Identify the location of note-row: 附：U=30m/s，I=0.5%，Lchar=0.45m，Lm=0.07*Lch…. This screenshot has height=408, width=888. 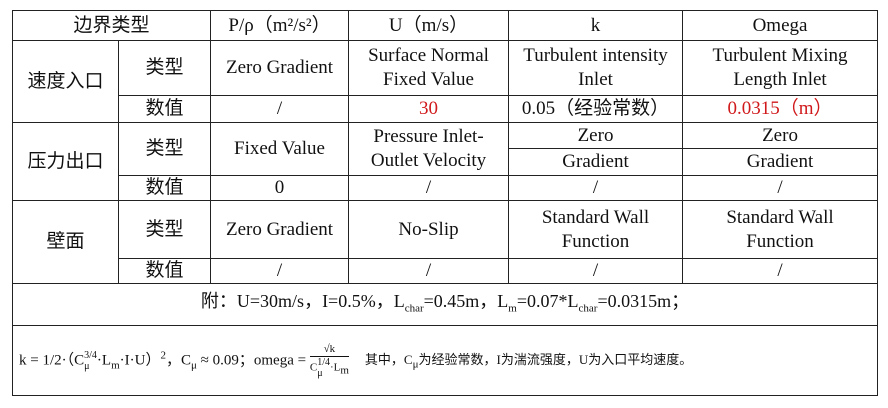
(445, 304).